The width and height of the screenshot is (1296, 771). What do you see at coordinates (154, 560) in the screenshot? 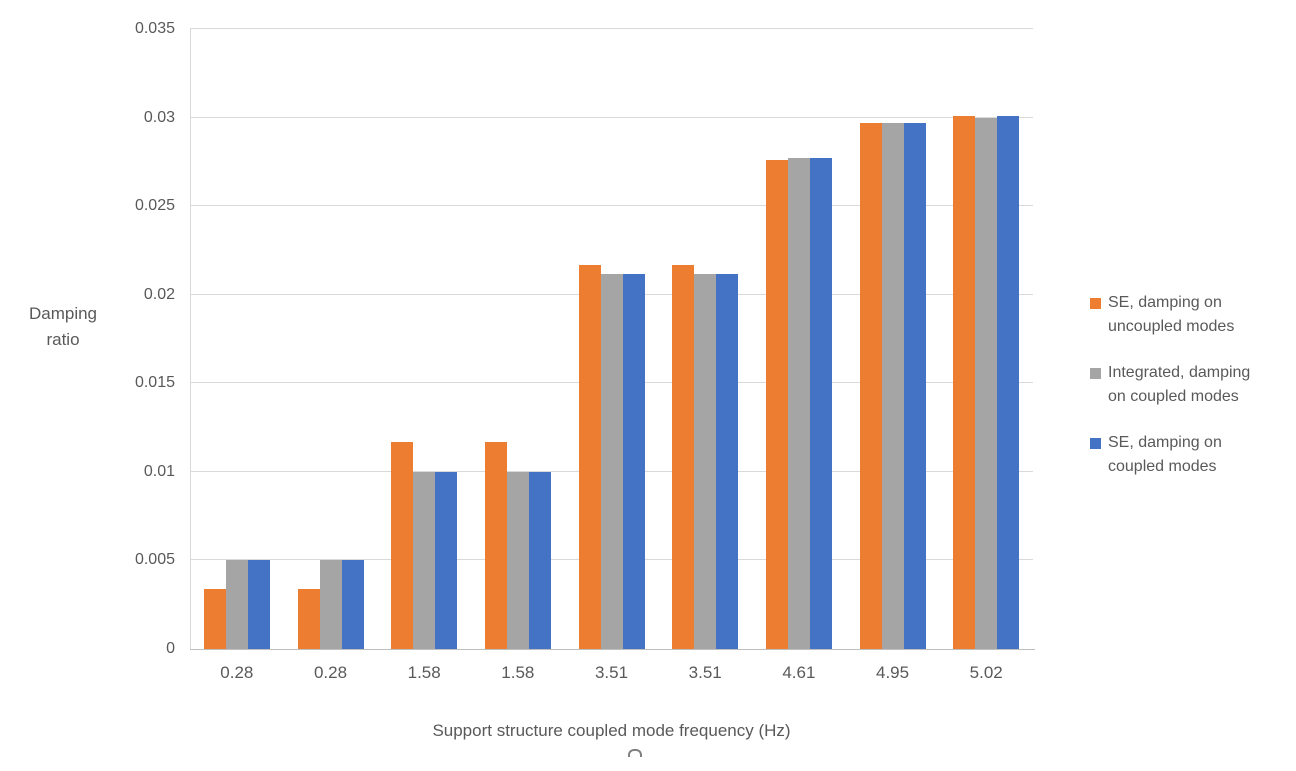
I see `y-tick-label: 0.005` at bounding box center [154, 560].